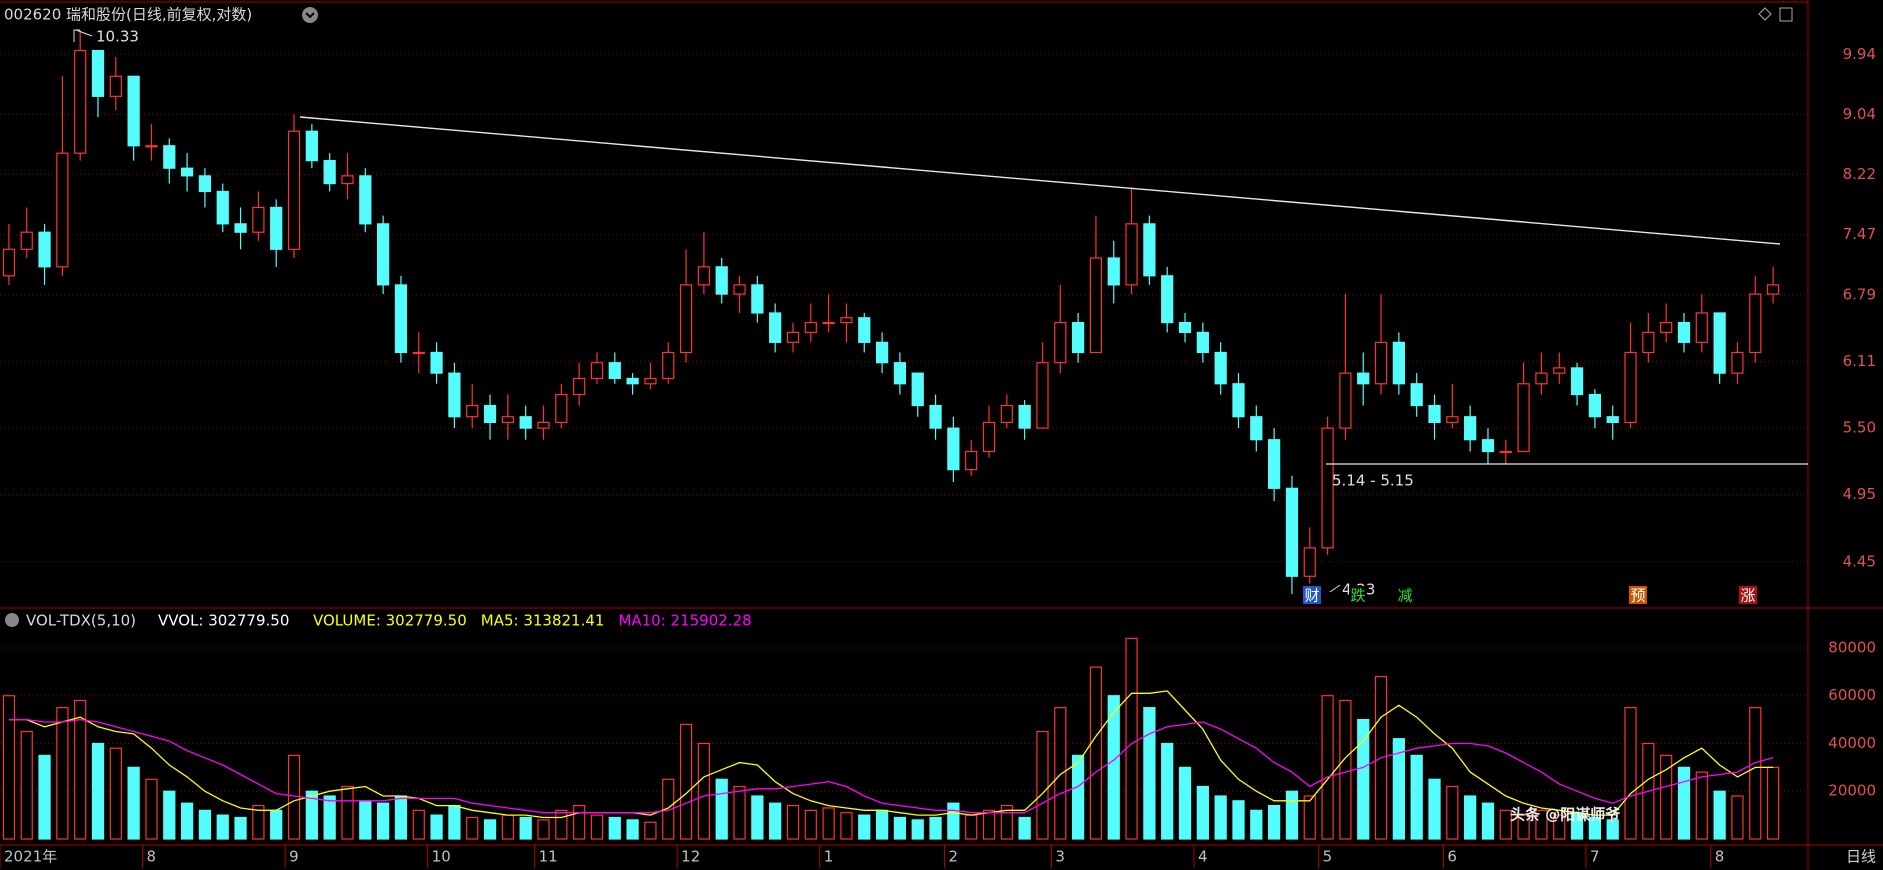  I want to click on y-tick-label: 80000, so click(1852, 647).